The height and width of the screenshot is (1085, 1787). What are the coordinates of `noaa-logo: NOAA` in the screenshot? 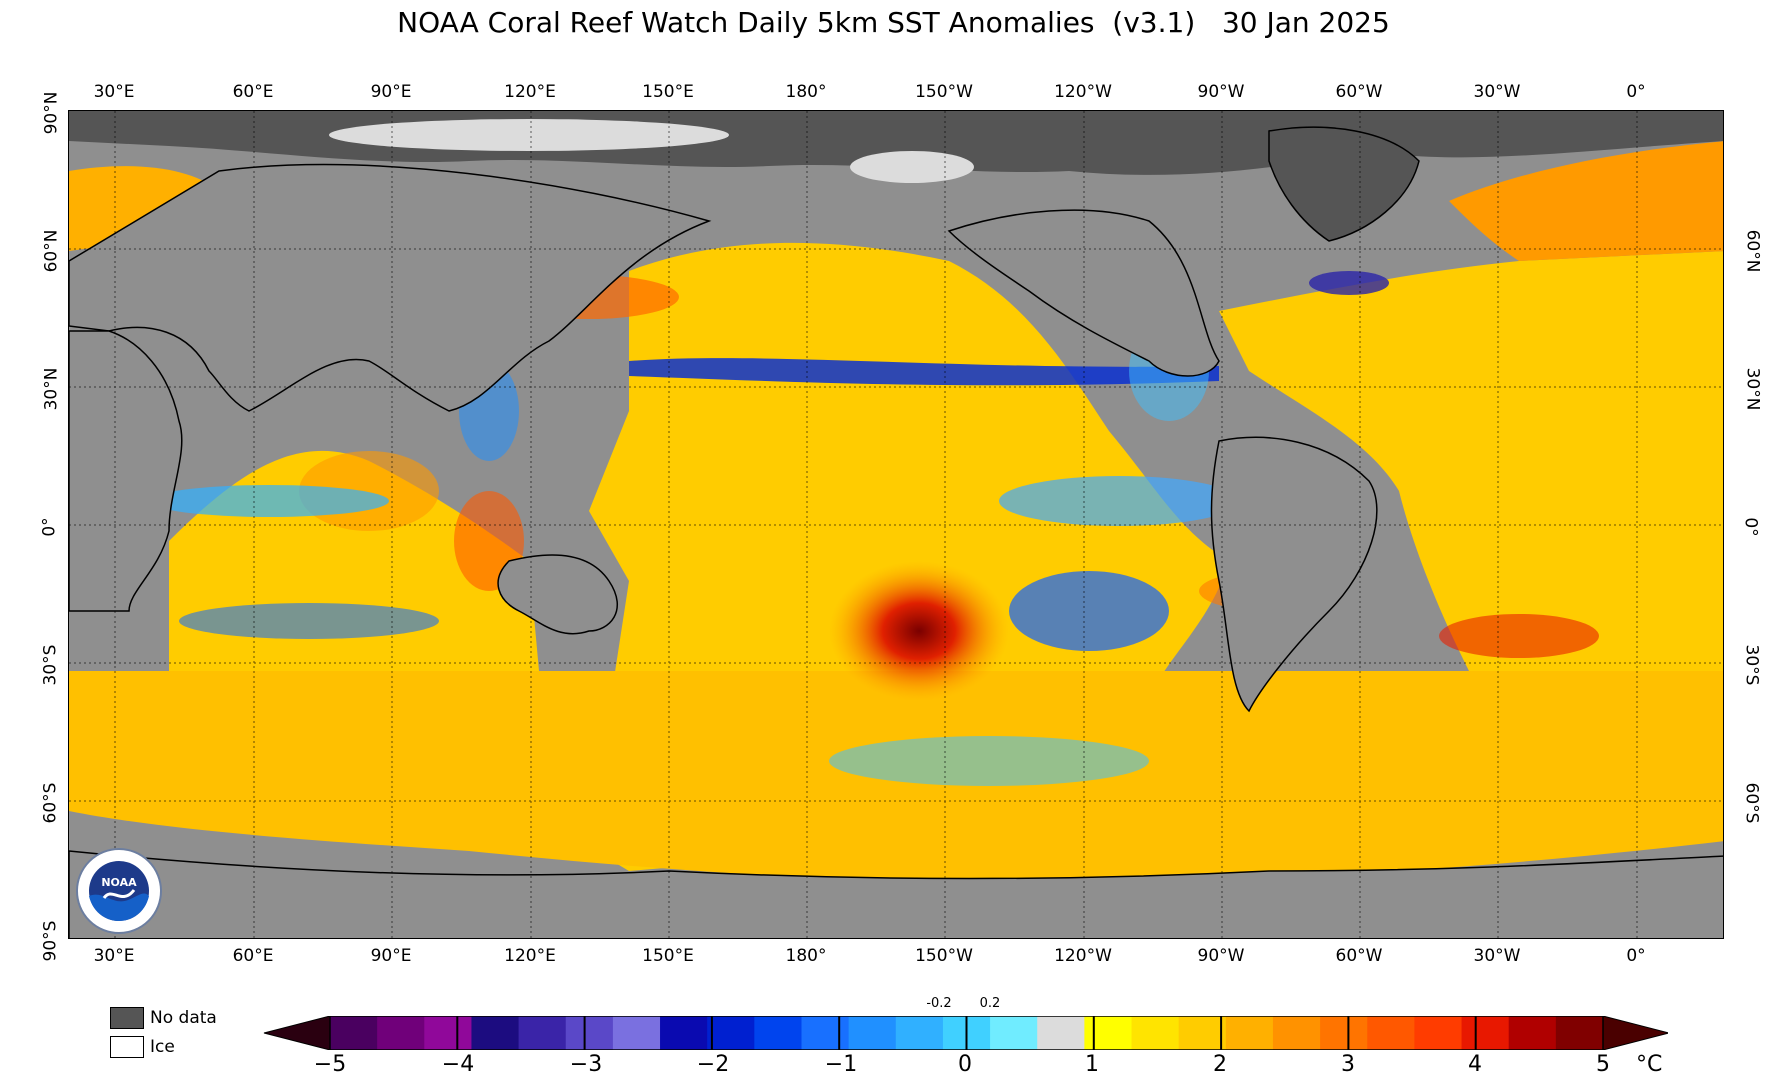 It's located at (119, 891).